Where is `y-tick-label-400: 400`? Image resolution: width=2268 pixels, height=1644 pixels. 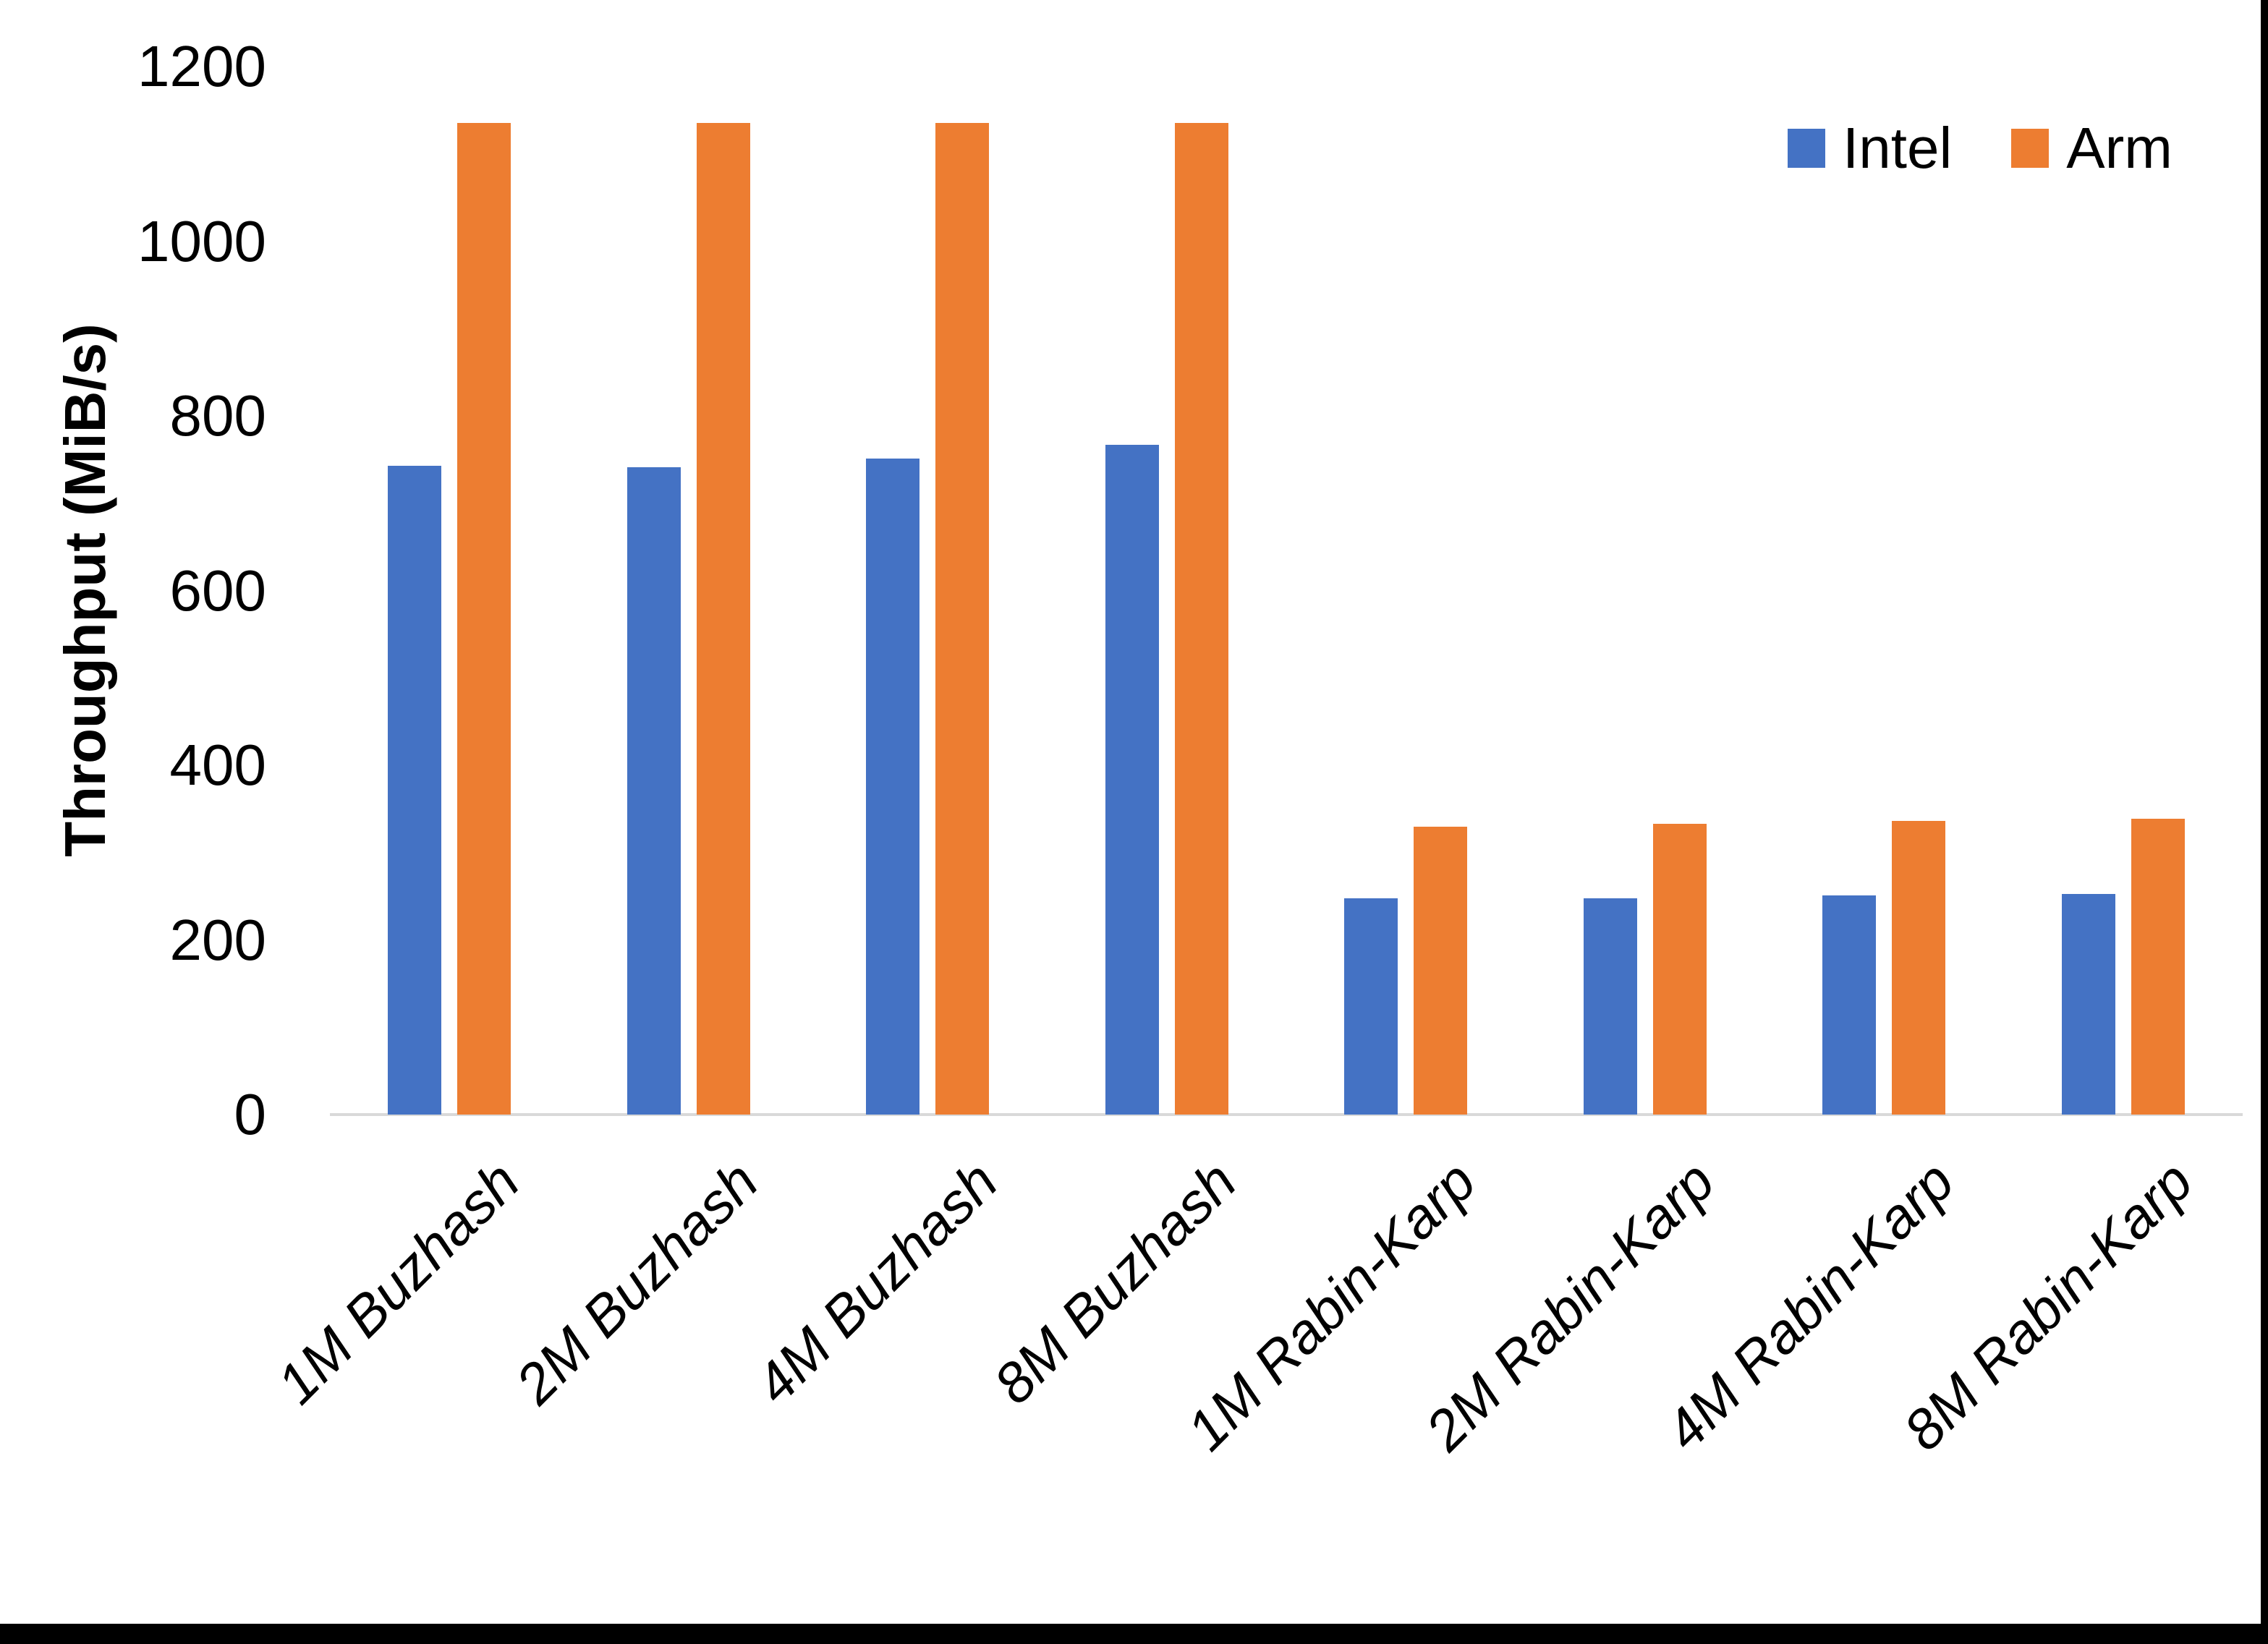
y-tick-label-400: 400 is located at coordinates (217, 765).